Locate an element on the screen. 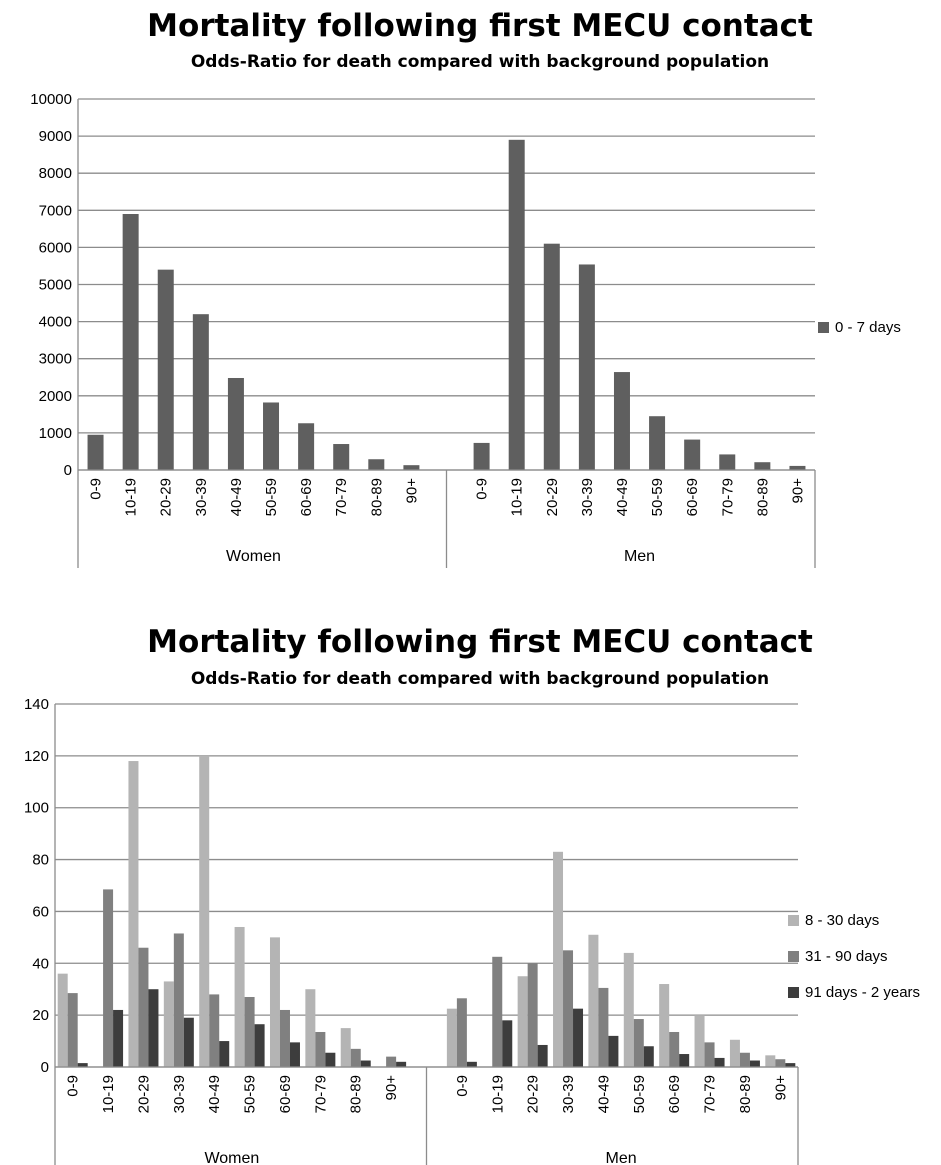  bar-men-60-69-s1 is located at coordinates (674, 1049).